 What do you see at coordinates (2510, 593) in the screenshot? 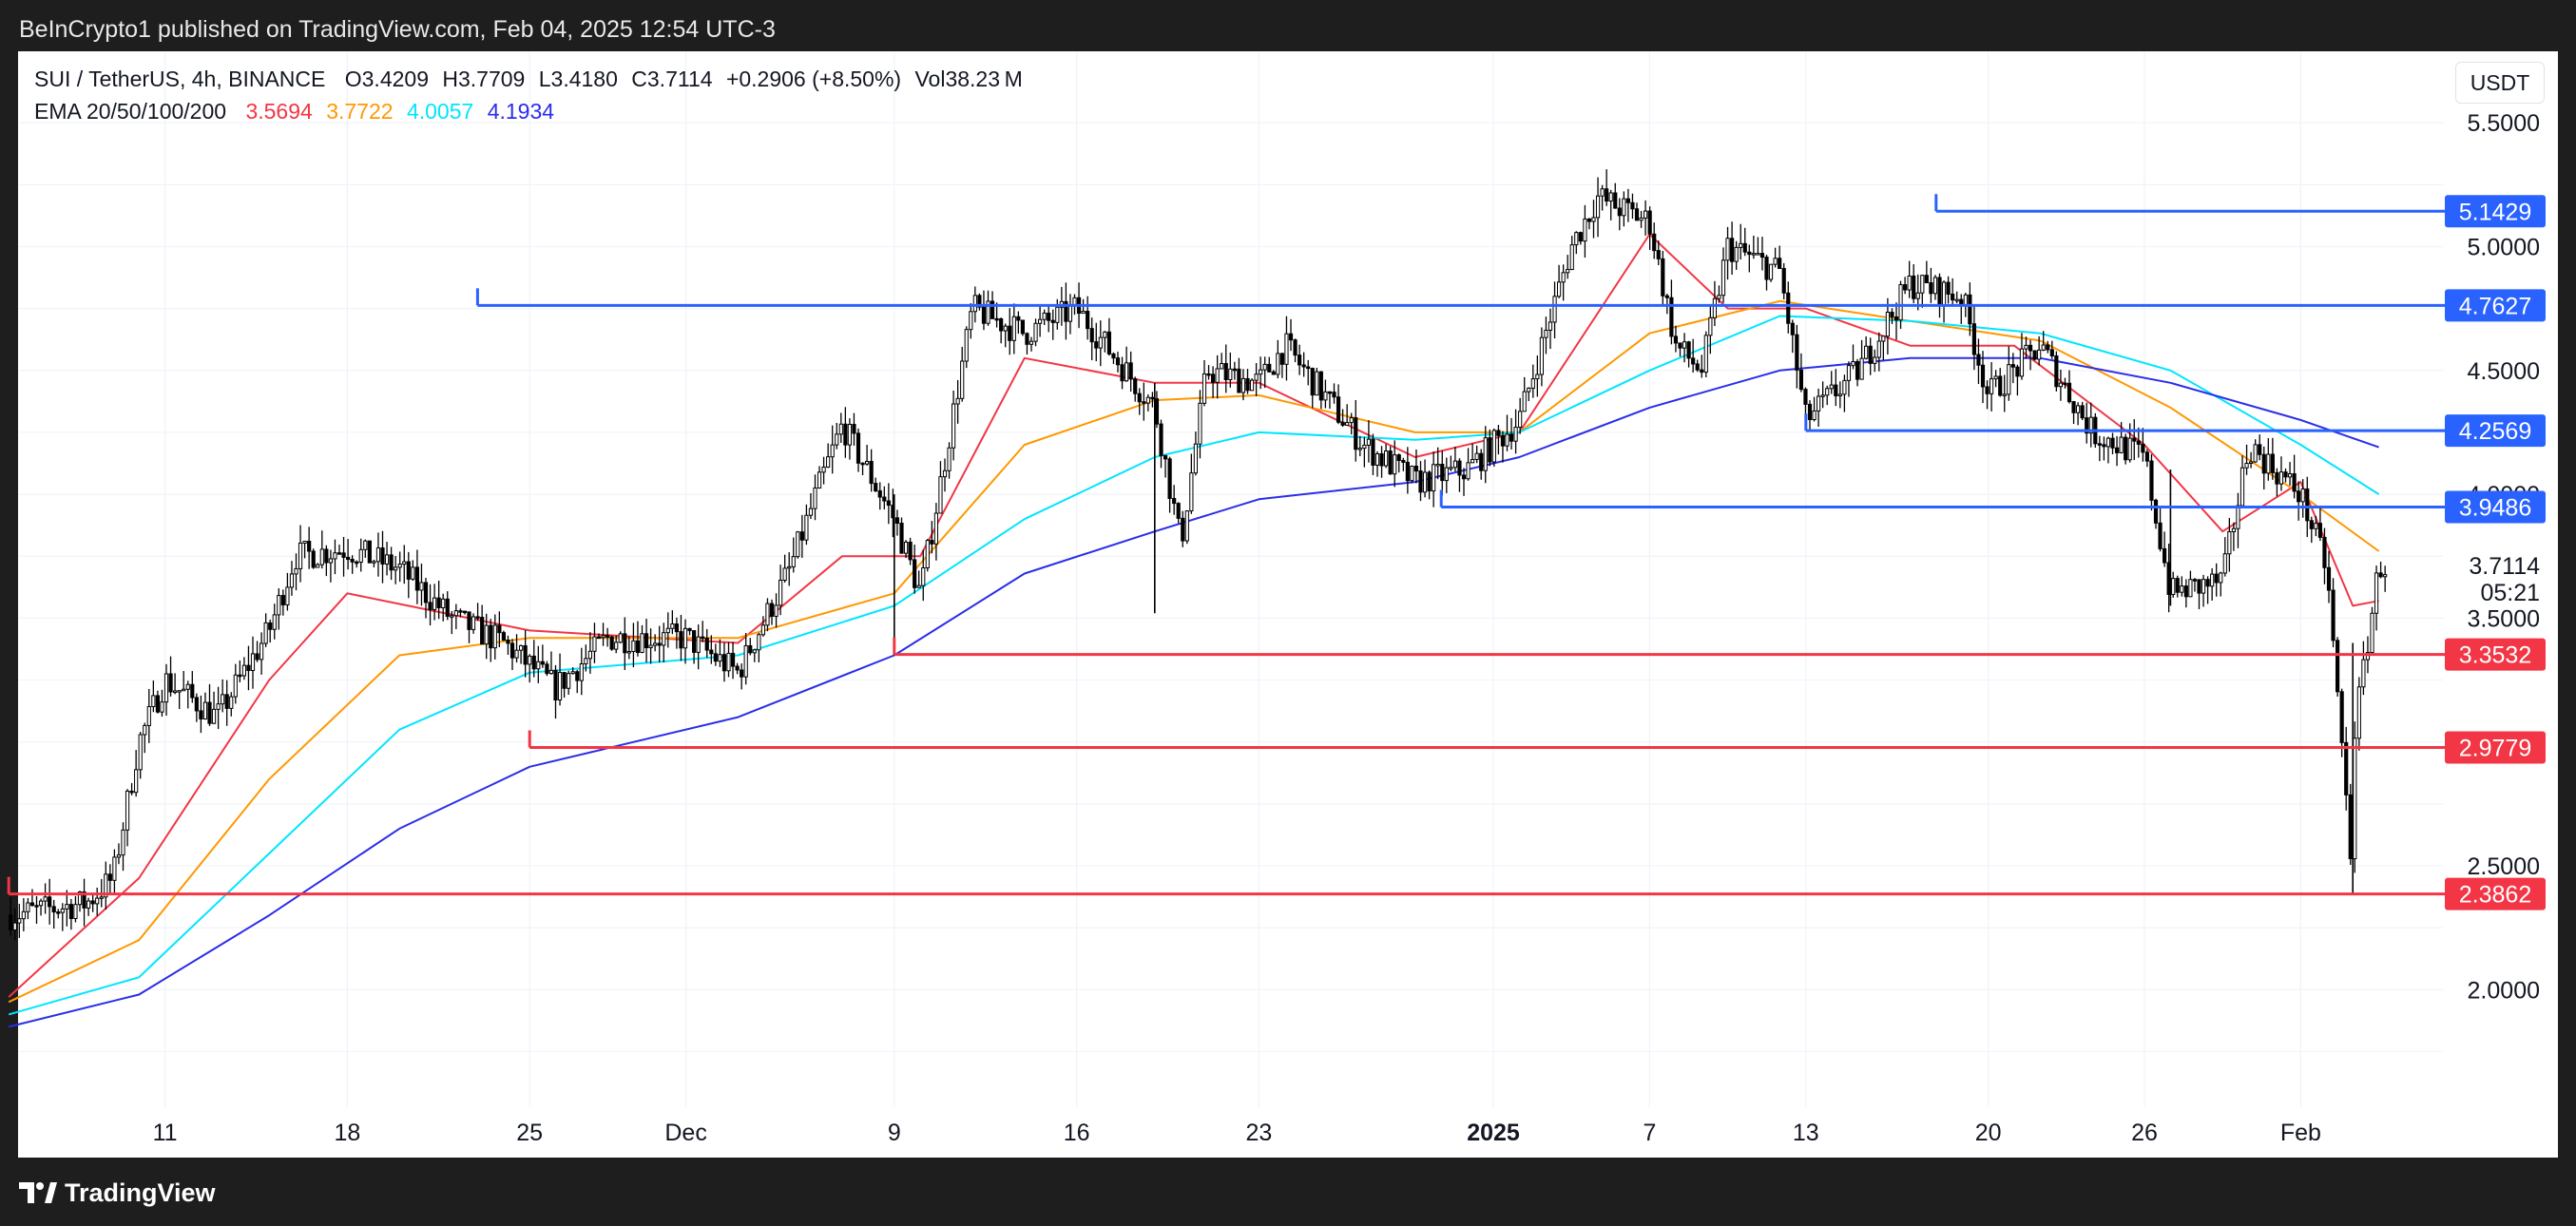
I see `bar-countdown: 05:21` at bounding box center [2510, 593].